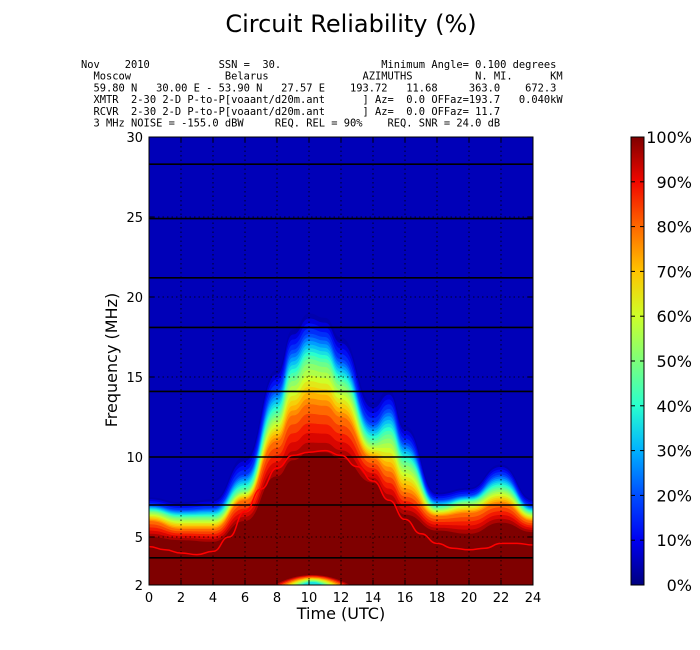 The height and width of the screenshot is (650, 700). What do you see at coordinates (277, 598) in the screenshot?
I see `x-tick-label: 8` at bounding box center [277, 598].